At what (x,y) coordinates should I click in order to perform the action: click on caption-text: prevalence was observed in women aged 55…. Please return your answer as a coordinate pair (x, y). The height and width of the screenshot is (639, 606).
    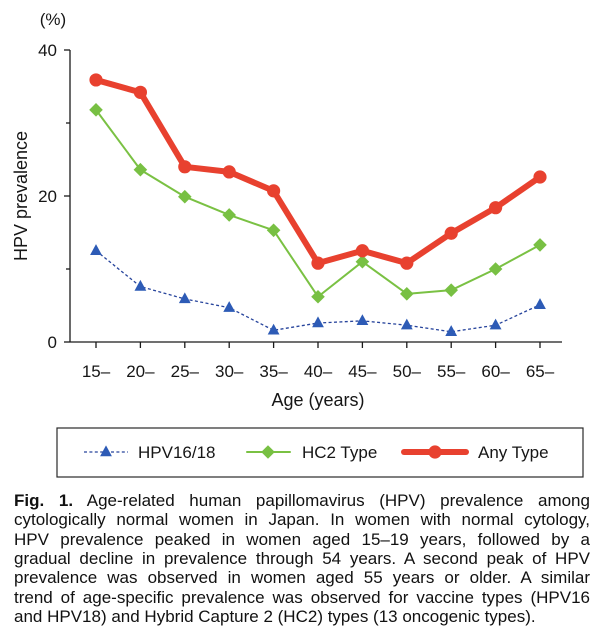
    Looking at the image, I should click on (302, 578).